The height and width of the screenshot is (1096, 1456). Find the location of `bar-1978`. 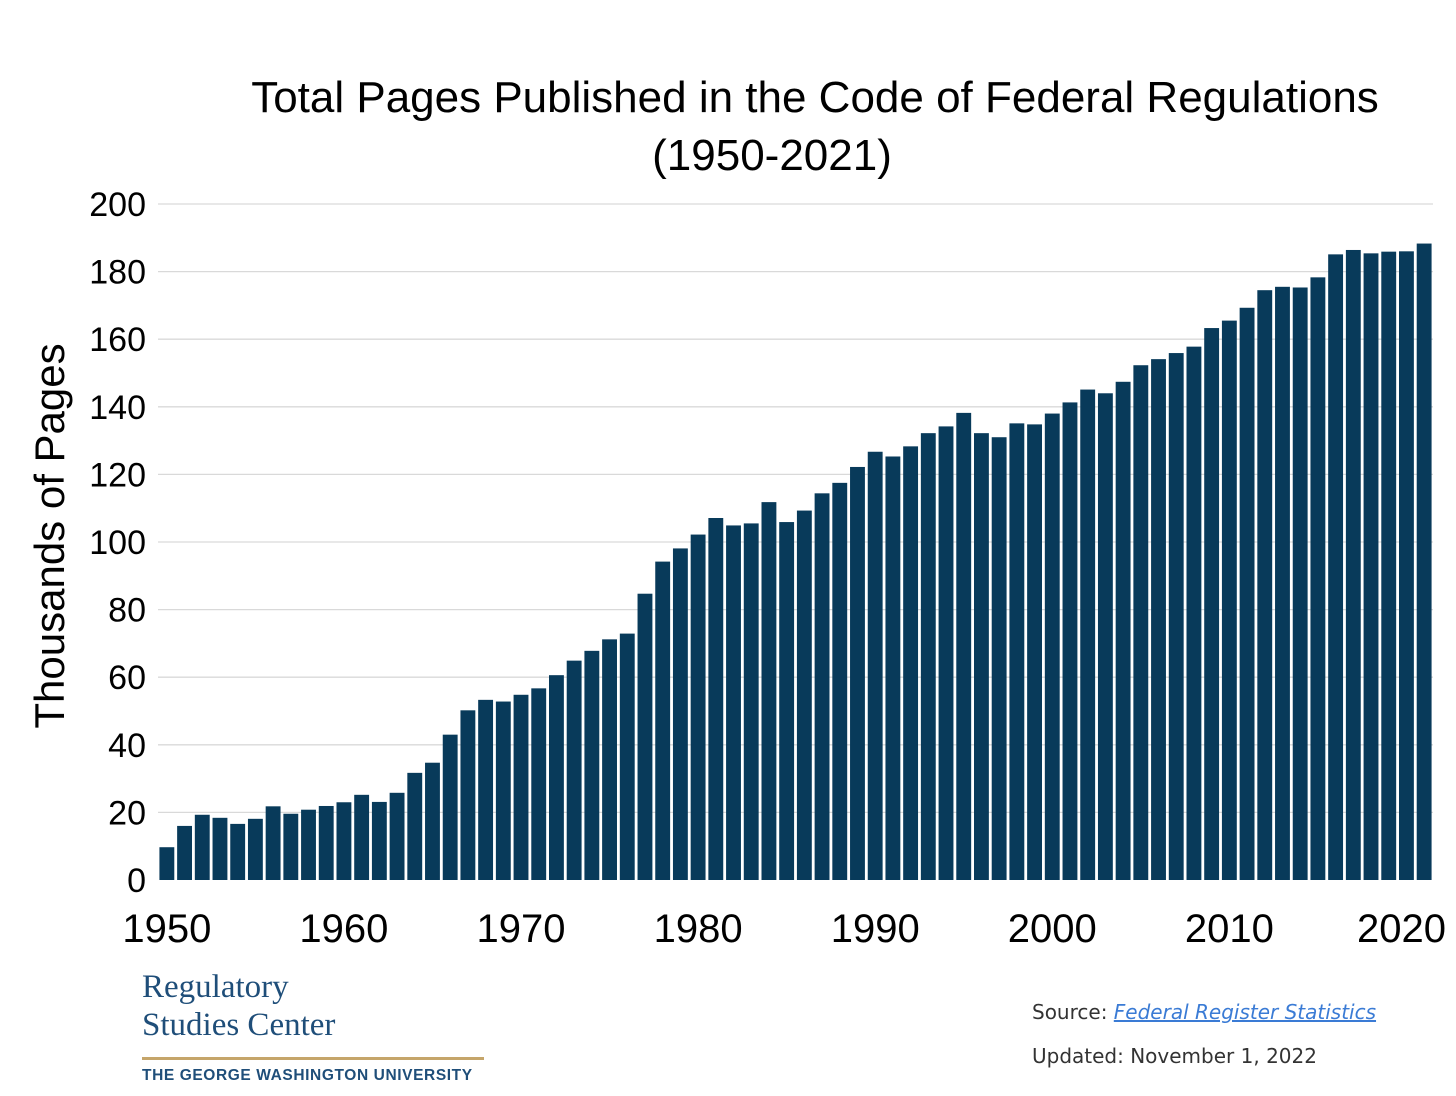

bar-1978 is located at coordinates (663, 720).